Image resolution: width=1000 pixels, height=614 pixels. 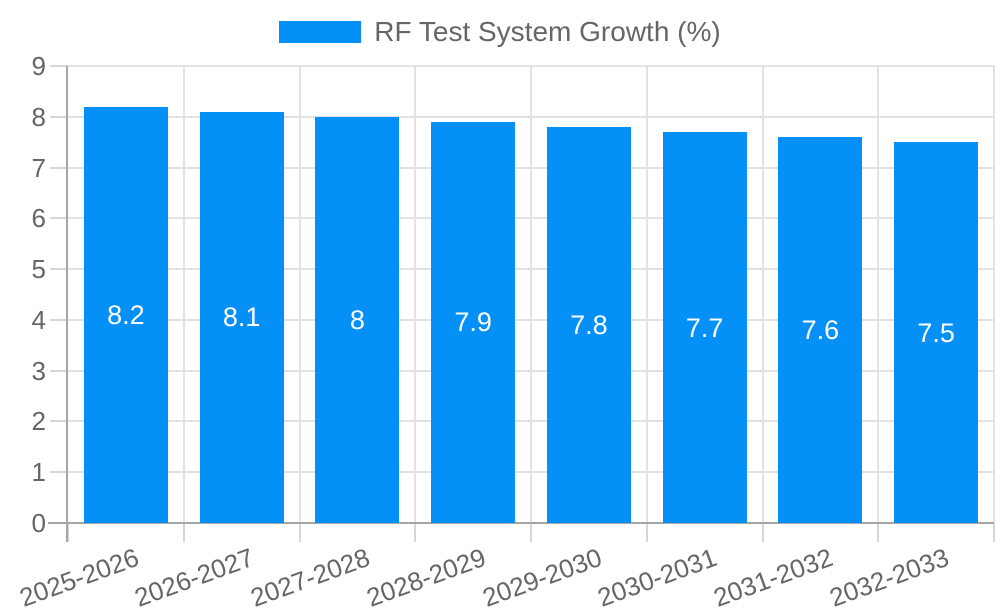 I want to click on x-axis-tick-label: 2031-2032, so click(x=773, y=577).